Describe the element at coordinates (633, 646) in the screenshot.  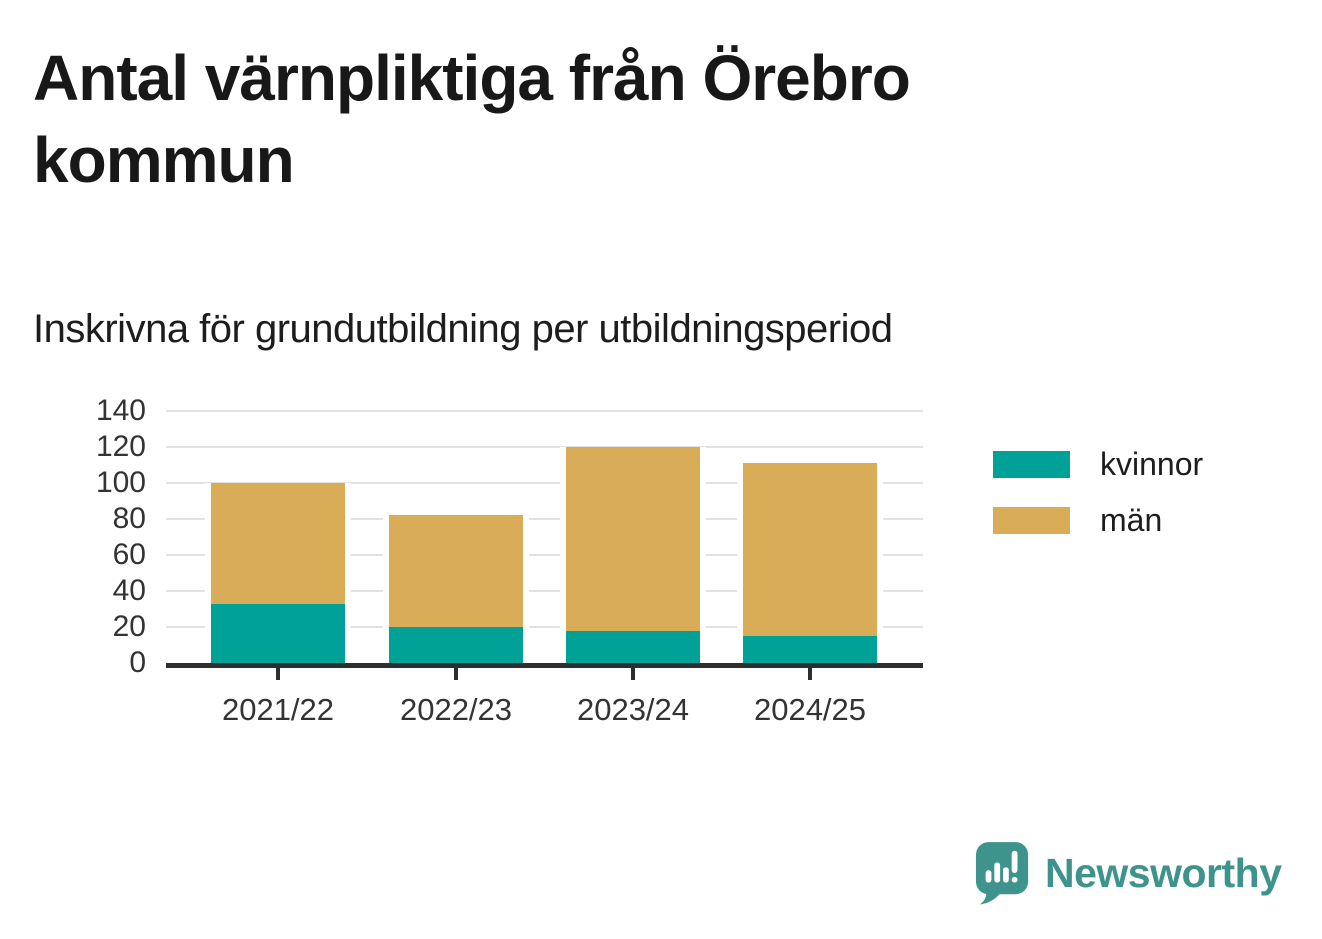
I see `bar-segment-kvinnor-2023/24` at that location.